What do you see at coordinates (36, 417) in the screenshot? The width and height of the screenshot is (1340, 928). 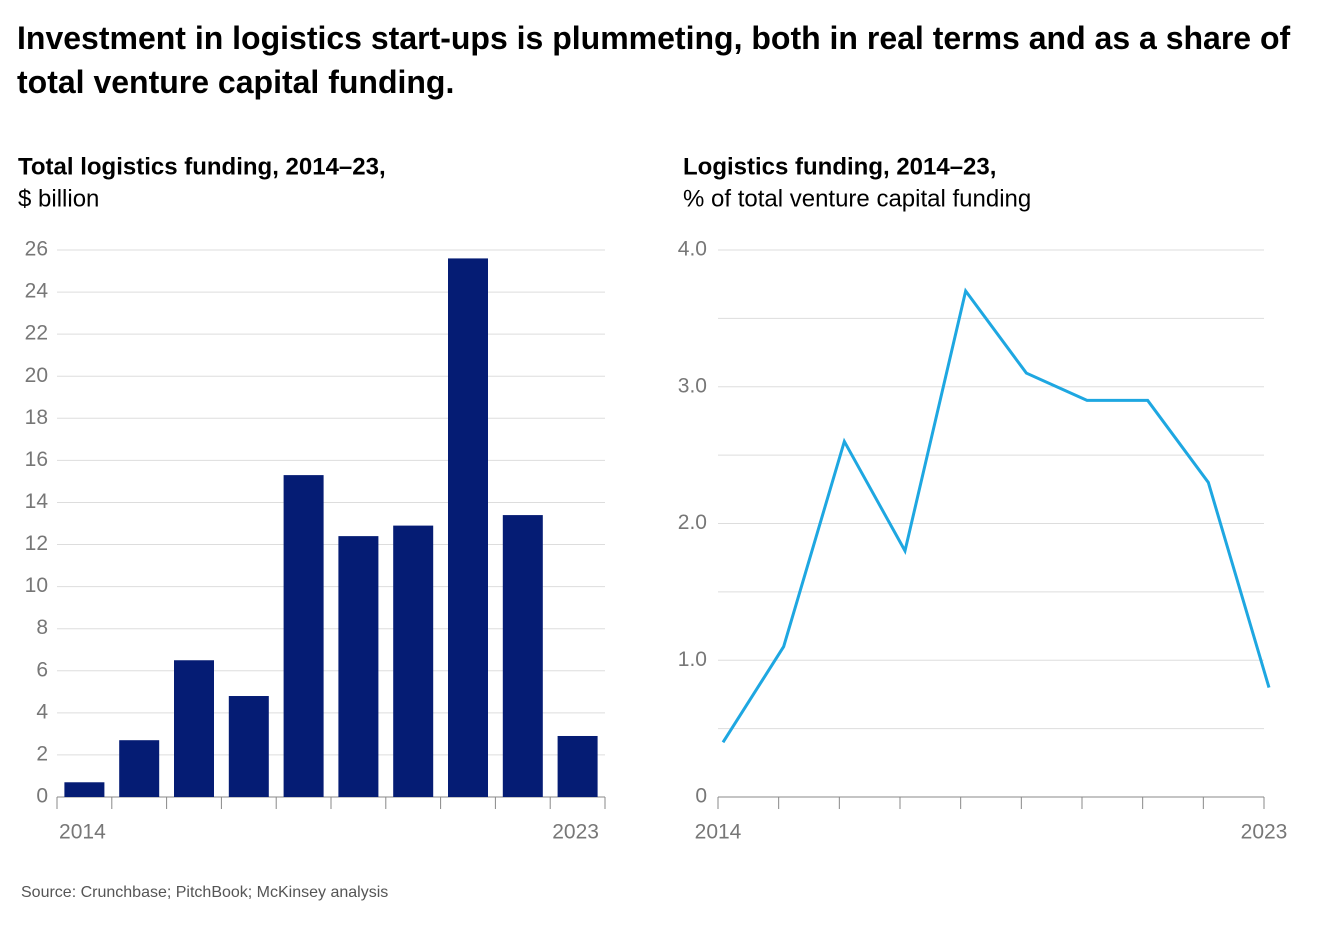 I see `y-tick-label: 18` at bounding box center [36, 417].